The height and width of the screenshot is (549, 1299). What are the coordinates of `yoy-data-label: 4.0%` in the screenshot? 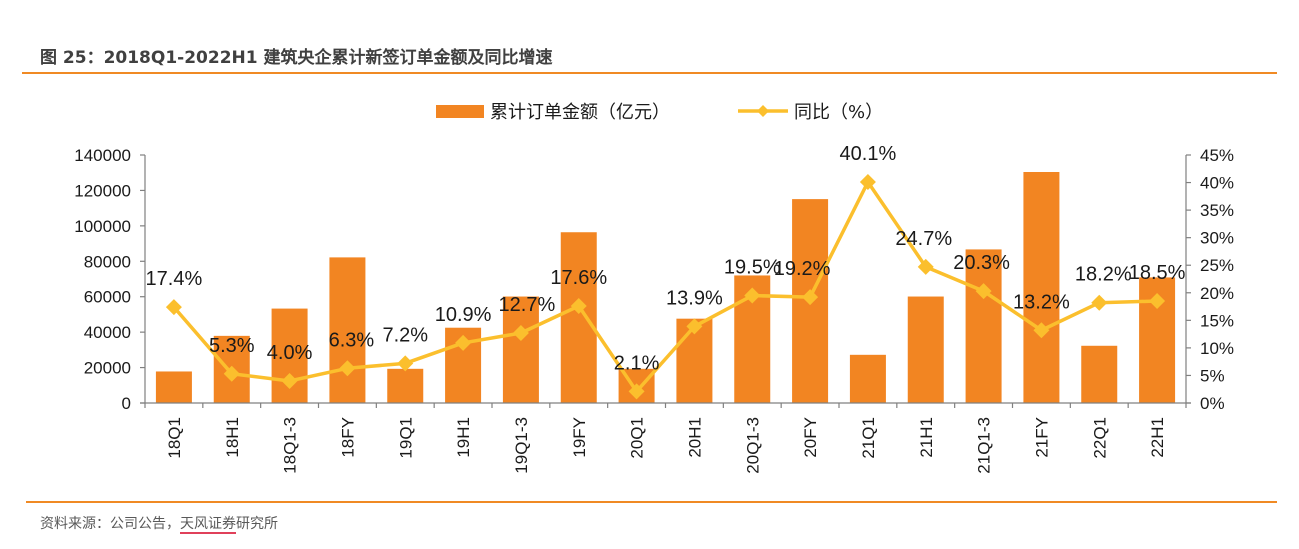 It's located at (290, 353).